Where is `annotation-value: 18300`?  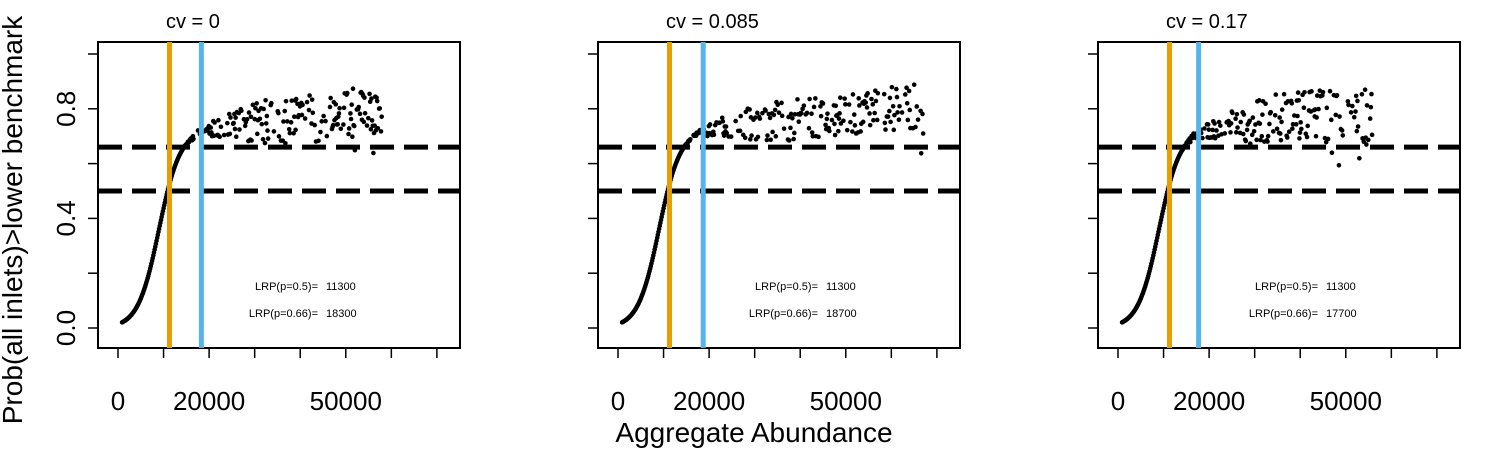
annotation-value: 18300 is located at coordinates (341, 314).